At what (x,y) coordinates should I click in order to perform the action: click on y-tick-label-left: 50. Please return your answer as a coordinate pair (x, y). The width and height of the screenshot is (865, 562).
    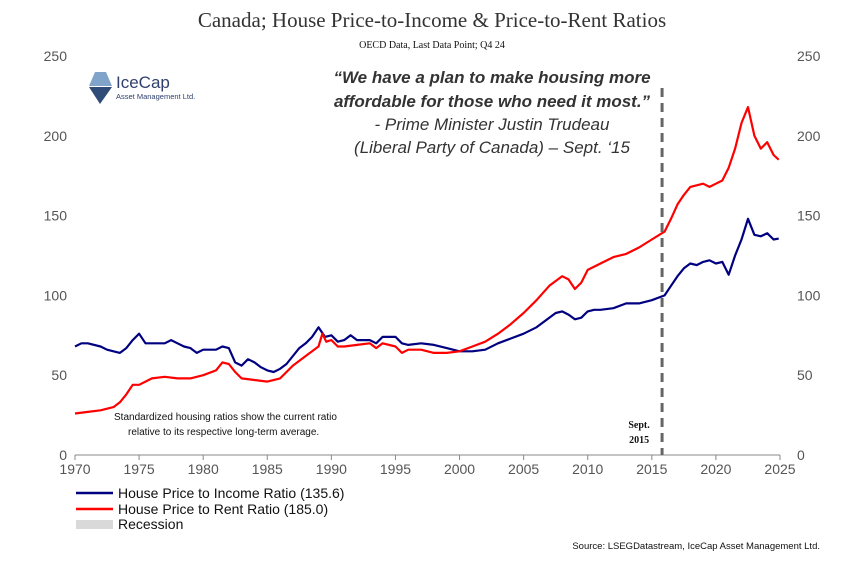
    Looking at the image, I should click on (59, 375).